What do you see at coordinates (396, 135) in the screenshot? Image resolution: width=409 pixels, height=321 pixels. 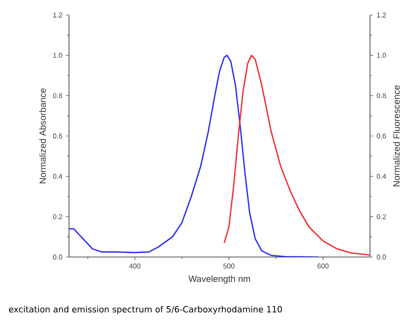 I see `y2-axis-title: Normalized Fluorescence` at bounding box center [396, 135].